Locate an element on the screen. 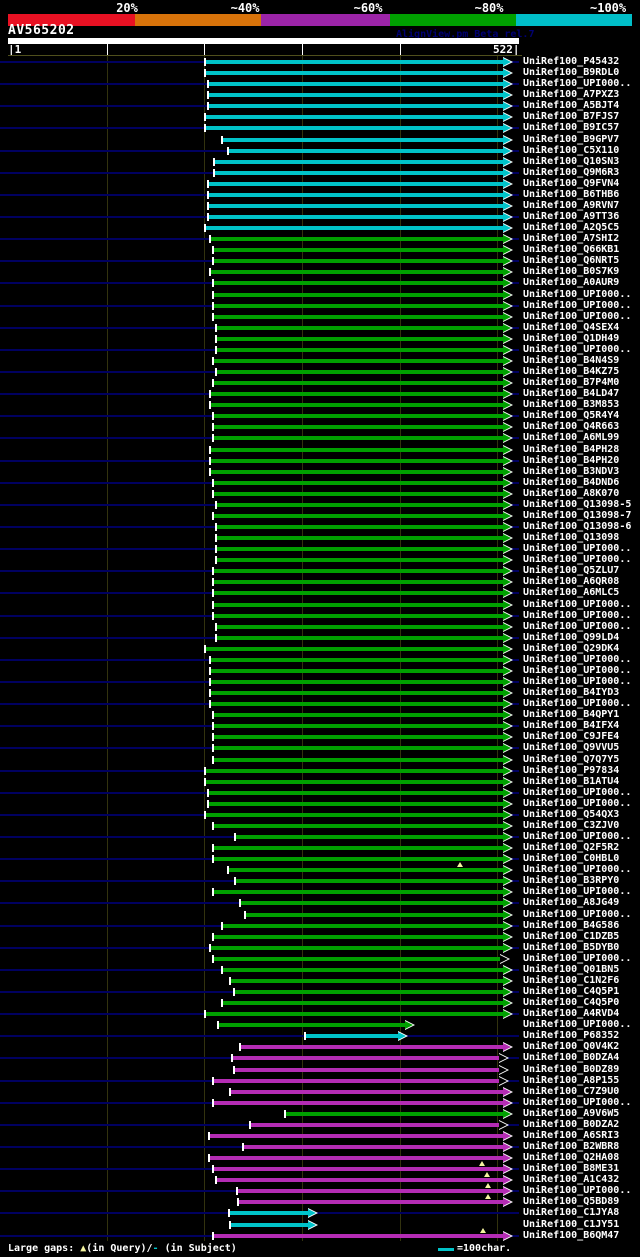 The image size is (640, 1257). hit-label: UniRef100_P45432 is located at coordinates (571, 61).